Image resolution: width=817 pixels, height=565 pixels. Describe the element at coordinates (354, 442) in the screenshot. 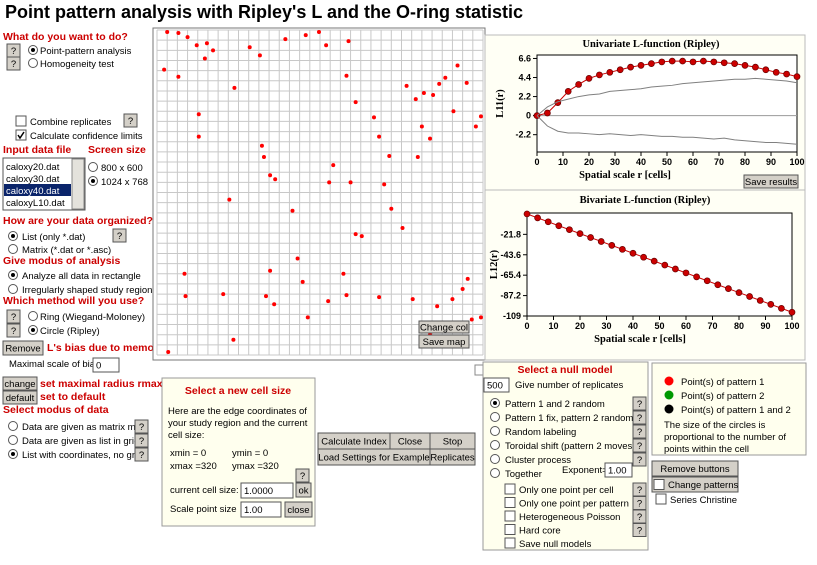

I see `button-label: Calculate Index` at that location.